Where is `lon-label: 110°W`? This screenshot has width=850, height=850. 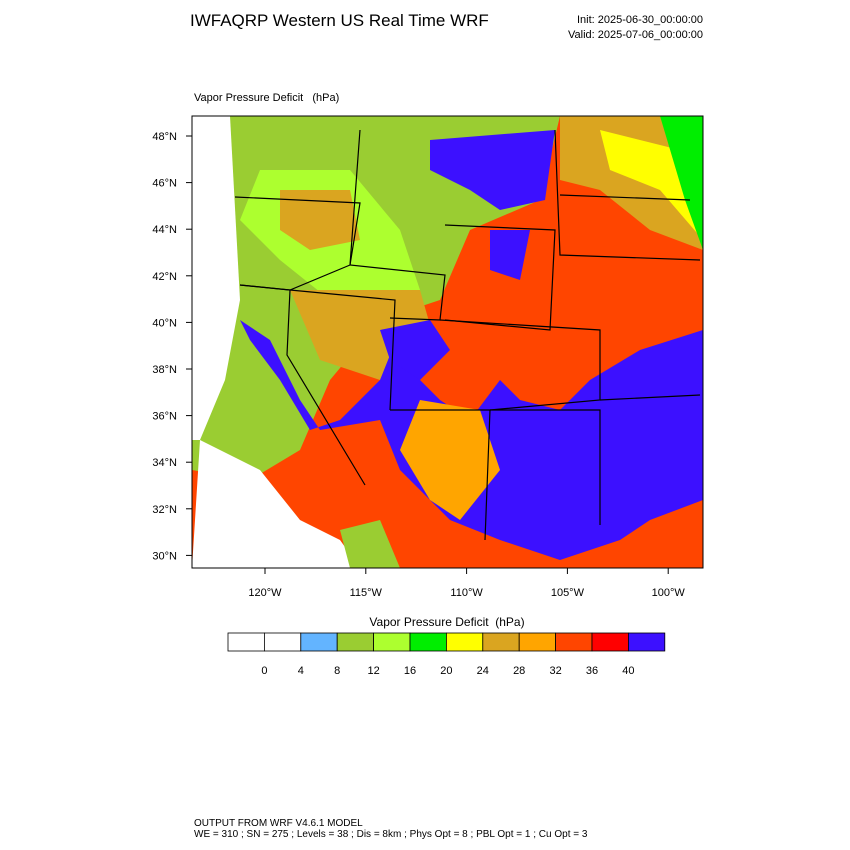 lon-label: 110°W is located at coordinates (466, 593).